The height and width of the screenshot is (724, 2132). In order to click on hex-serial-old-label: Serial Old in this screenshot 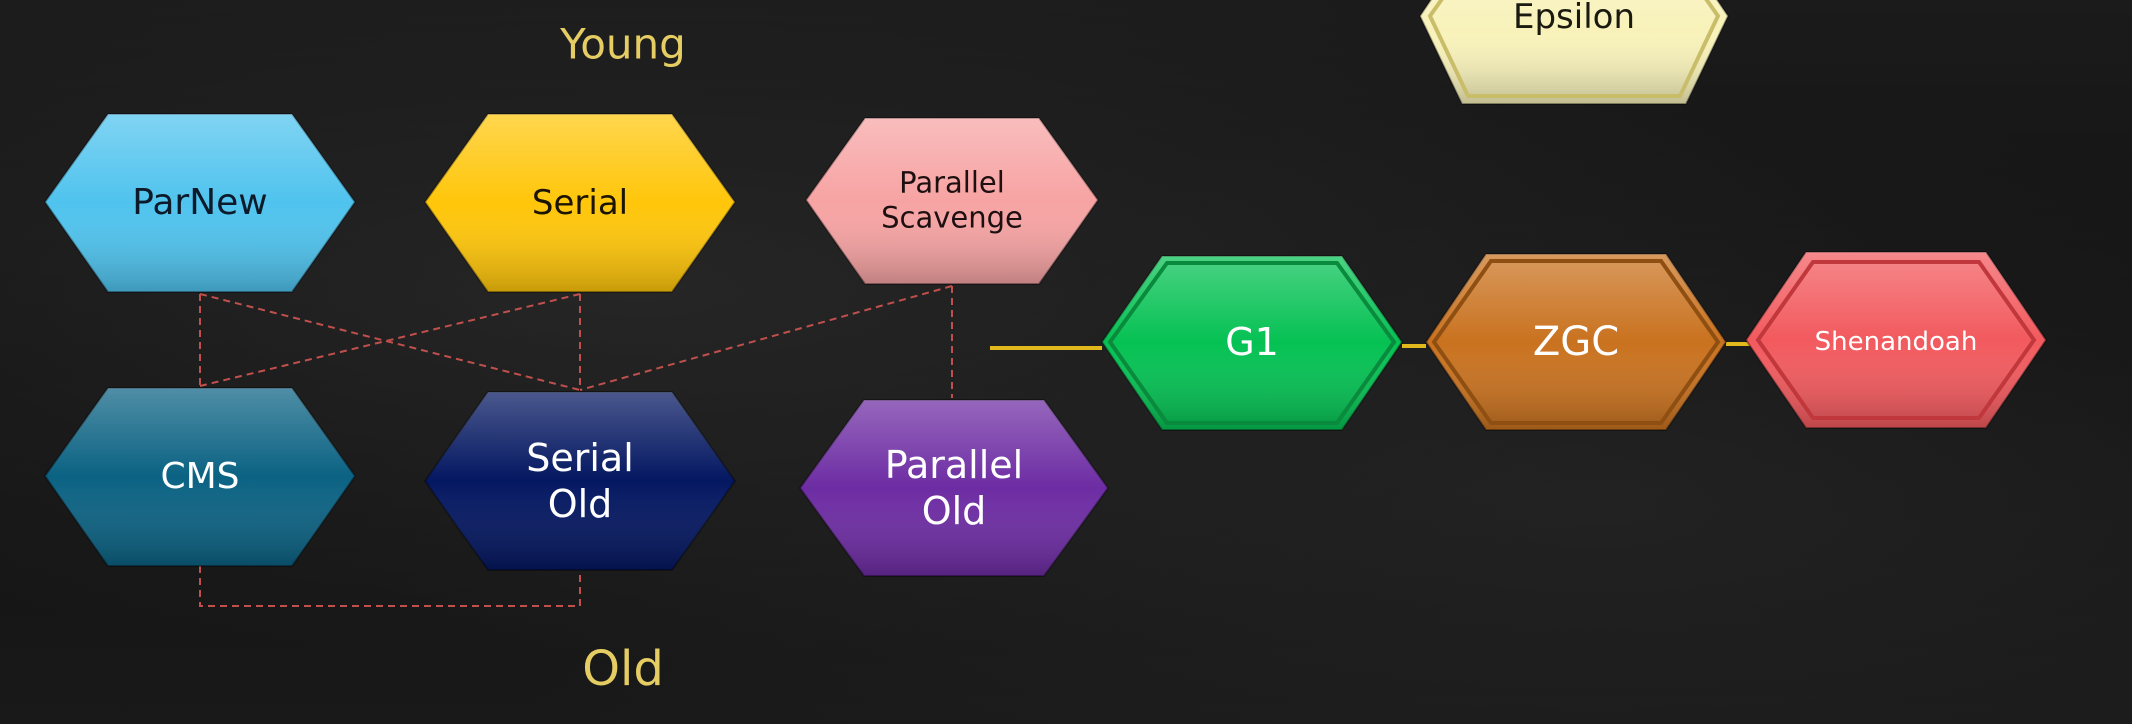, I will do `click(580, 481)`.